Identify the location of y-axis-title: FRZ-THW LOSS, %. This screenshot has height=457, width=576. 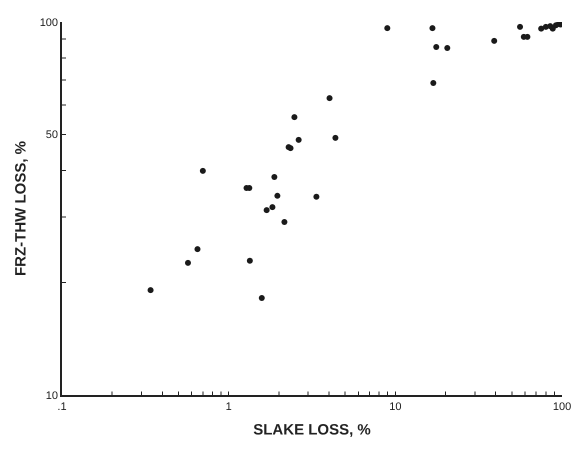
(21, 208).